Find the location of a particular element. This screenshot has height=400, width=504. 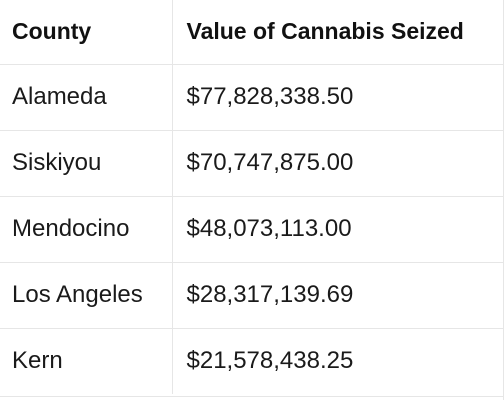

value-cell: $77,828,338.50 is located at coordinates (338, 97).